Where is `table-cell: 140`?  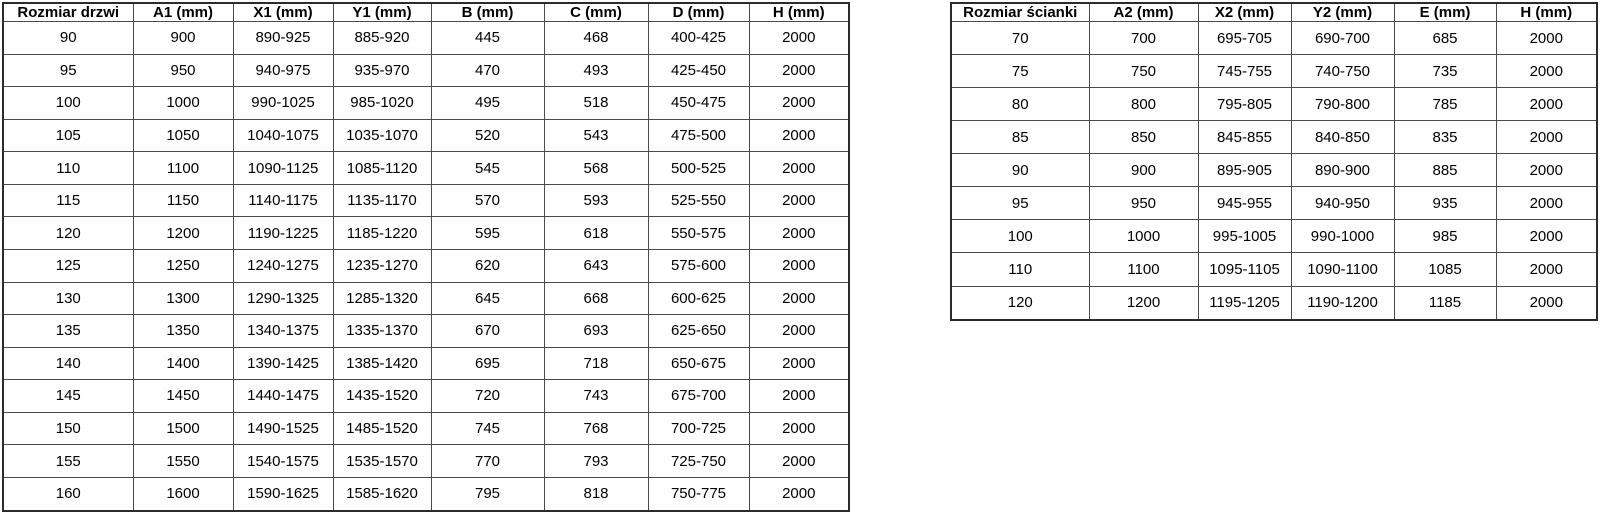 table-cell: 140 is located at coordinates (68, 363).